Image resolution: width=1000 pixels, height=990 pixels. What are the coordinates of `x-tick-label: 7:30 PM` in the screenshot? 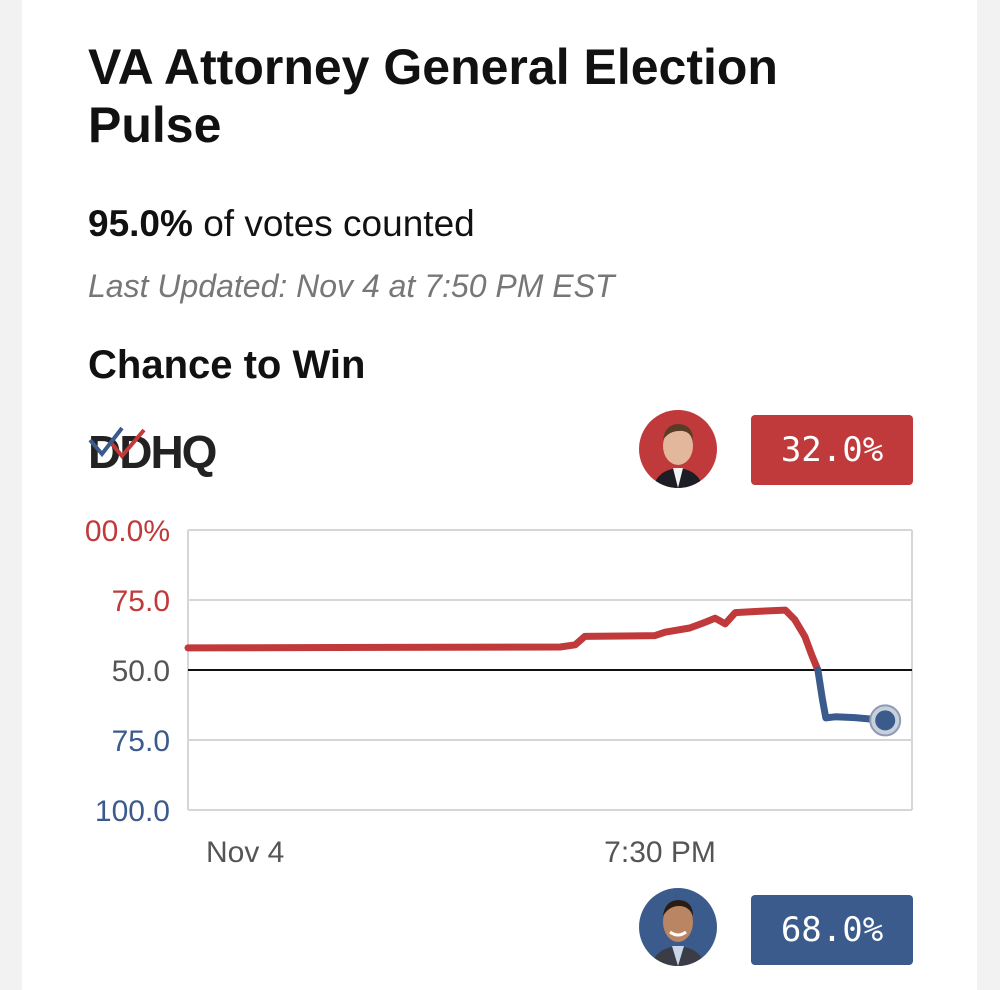 It's located at (660, 852).